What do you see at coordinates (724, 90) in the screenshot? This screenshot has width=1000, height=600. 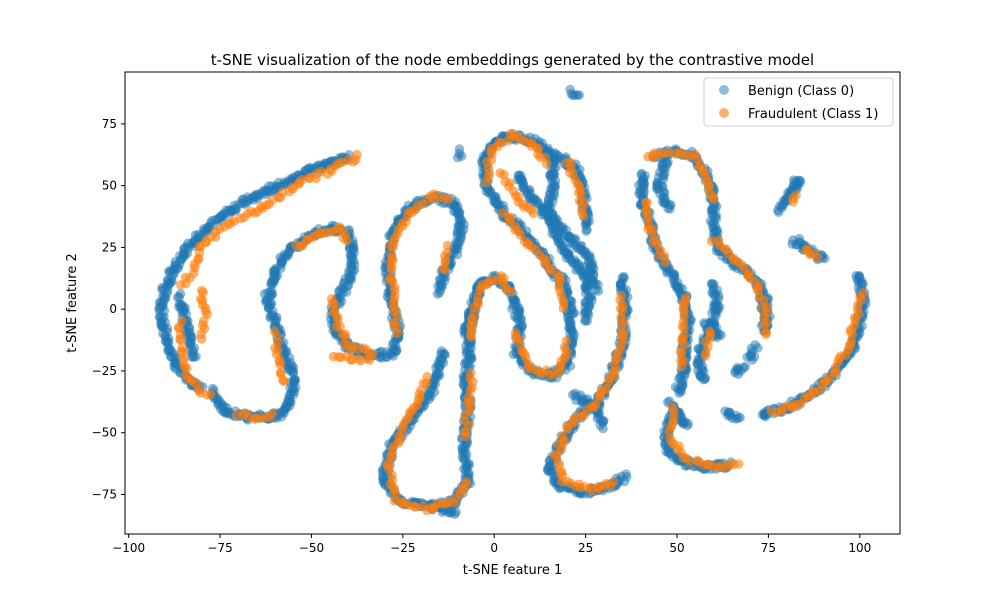 I see `legend-marker-benign` at bounding box center [724, 90].